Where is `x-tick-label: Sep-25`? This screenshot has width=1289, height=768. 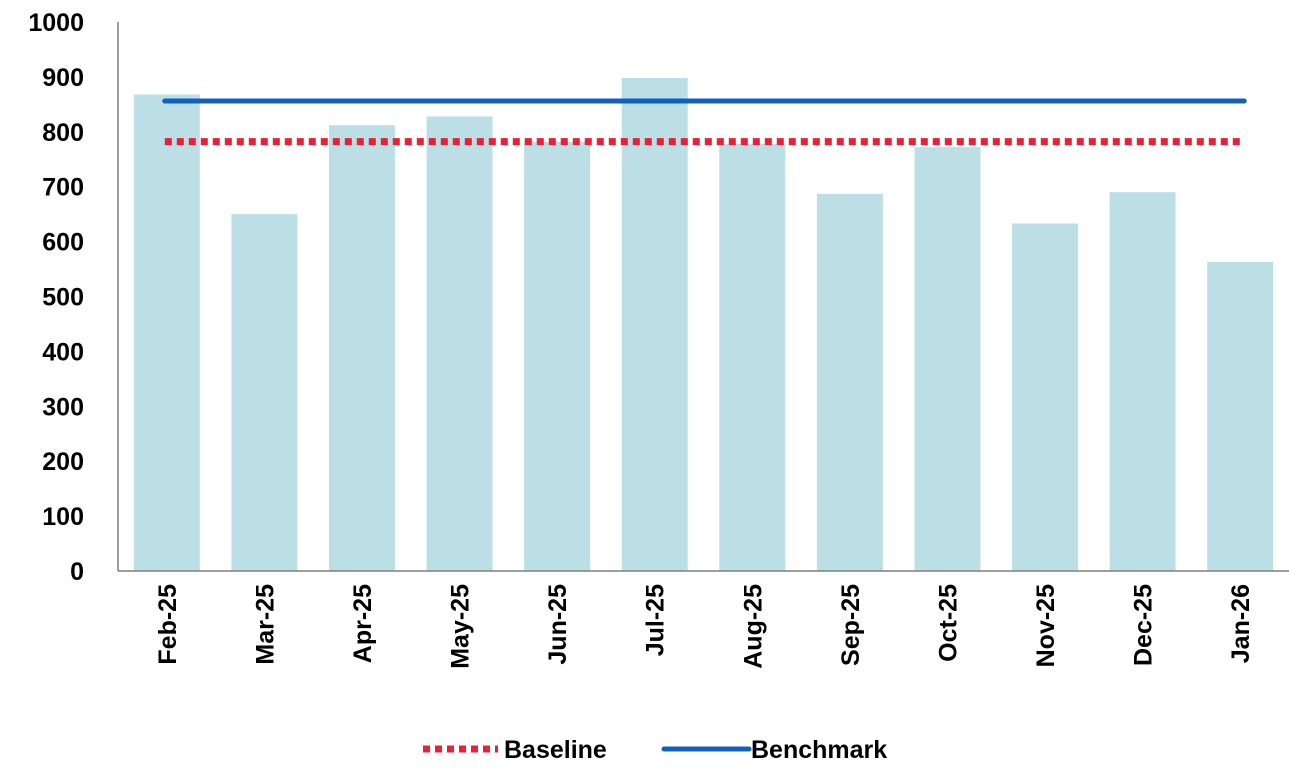 x-tick-label: Sep-25 is located at coordinates (851, 625).